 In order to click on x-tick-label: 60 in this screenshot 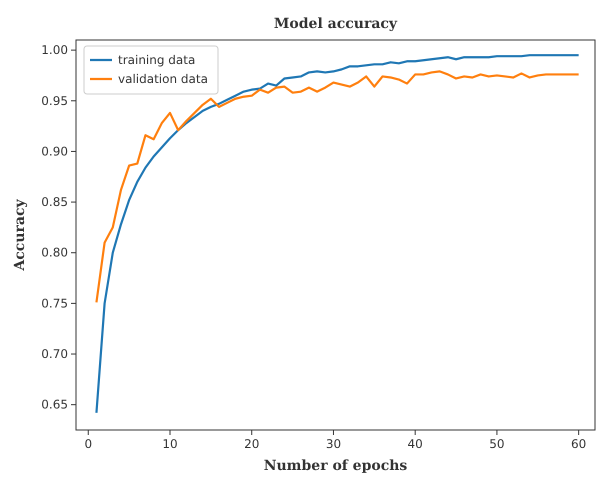, I will do `click(578, 444)`.